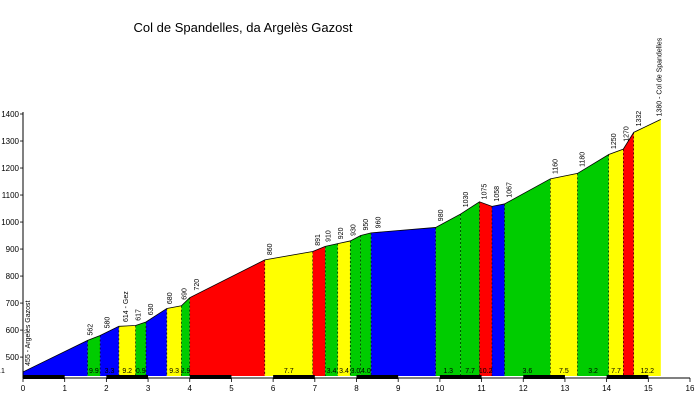 The height and width of the screenshot is (403, 700). Describe the element at coordinates (10, 222) in the screenshot. I see `y-tick-label: 1000` at that location.